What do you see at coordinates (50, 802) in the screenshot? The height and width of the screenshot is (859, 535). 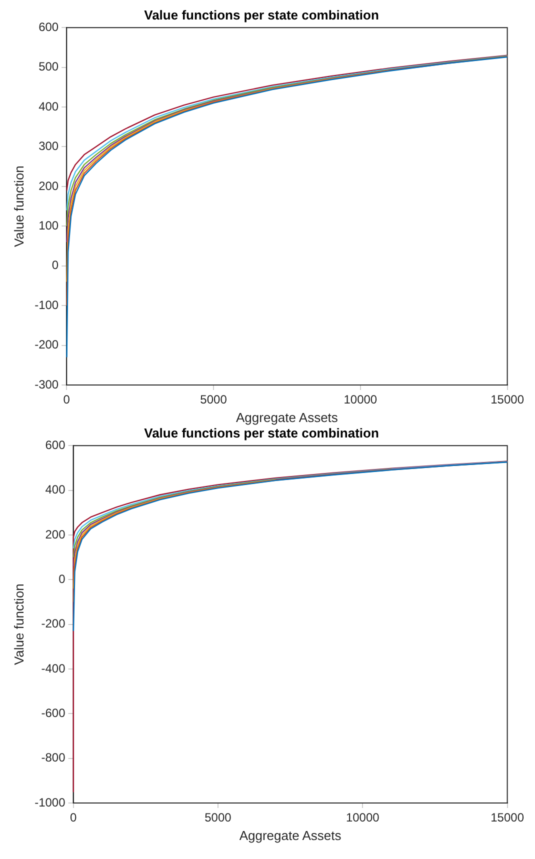 I see `y-tick-label: -1000` at bounding box center [50, 802].